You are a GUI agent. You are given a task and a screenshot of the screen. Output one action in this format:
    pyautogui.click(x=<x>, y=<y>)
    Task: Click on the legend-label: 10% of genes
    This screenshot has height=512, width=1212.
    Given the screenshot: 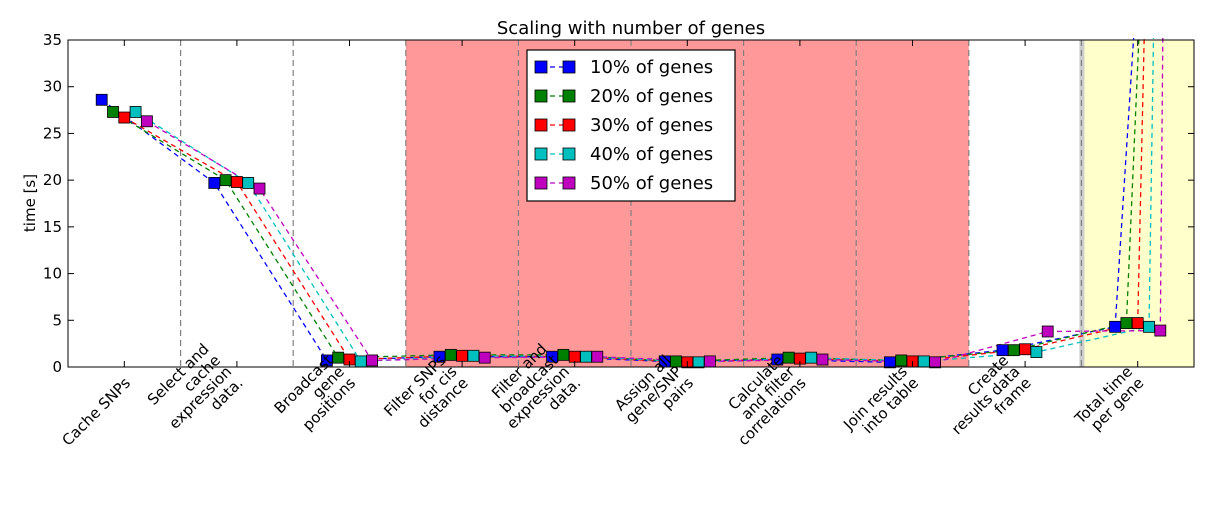 What is the action you would take?
    pyautogui.click(x=651, y=67)
    